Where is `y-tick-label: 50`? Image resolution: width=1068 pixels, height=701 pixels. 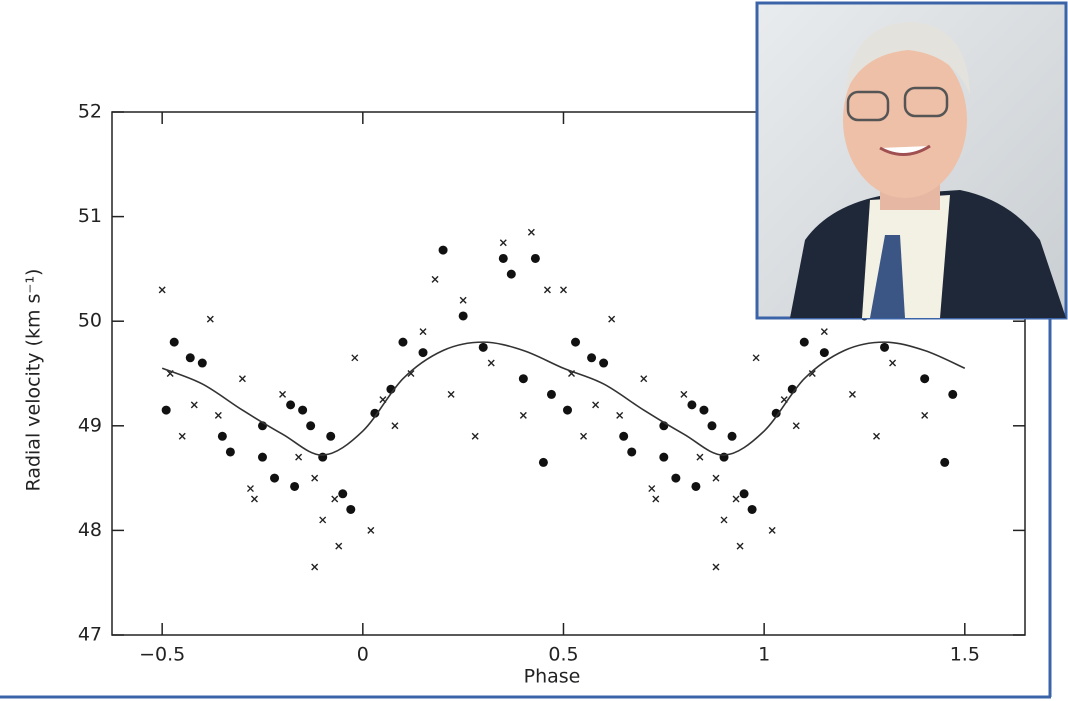
y-tick-label: 50 is located at coordinates (90, 321).